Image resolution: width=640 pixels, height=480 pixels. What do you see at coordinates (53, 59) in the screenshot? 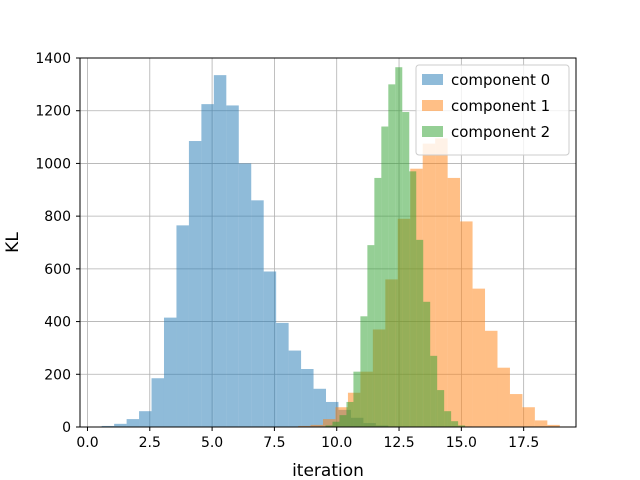
I see `y-tick-label: 1400` at bounding box center [53, 59].